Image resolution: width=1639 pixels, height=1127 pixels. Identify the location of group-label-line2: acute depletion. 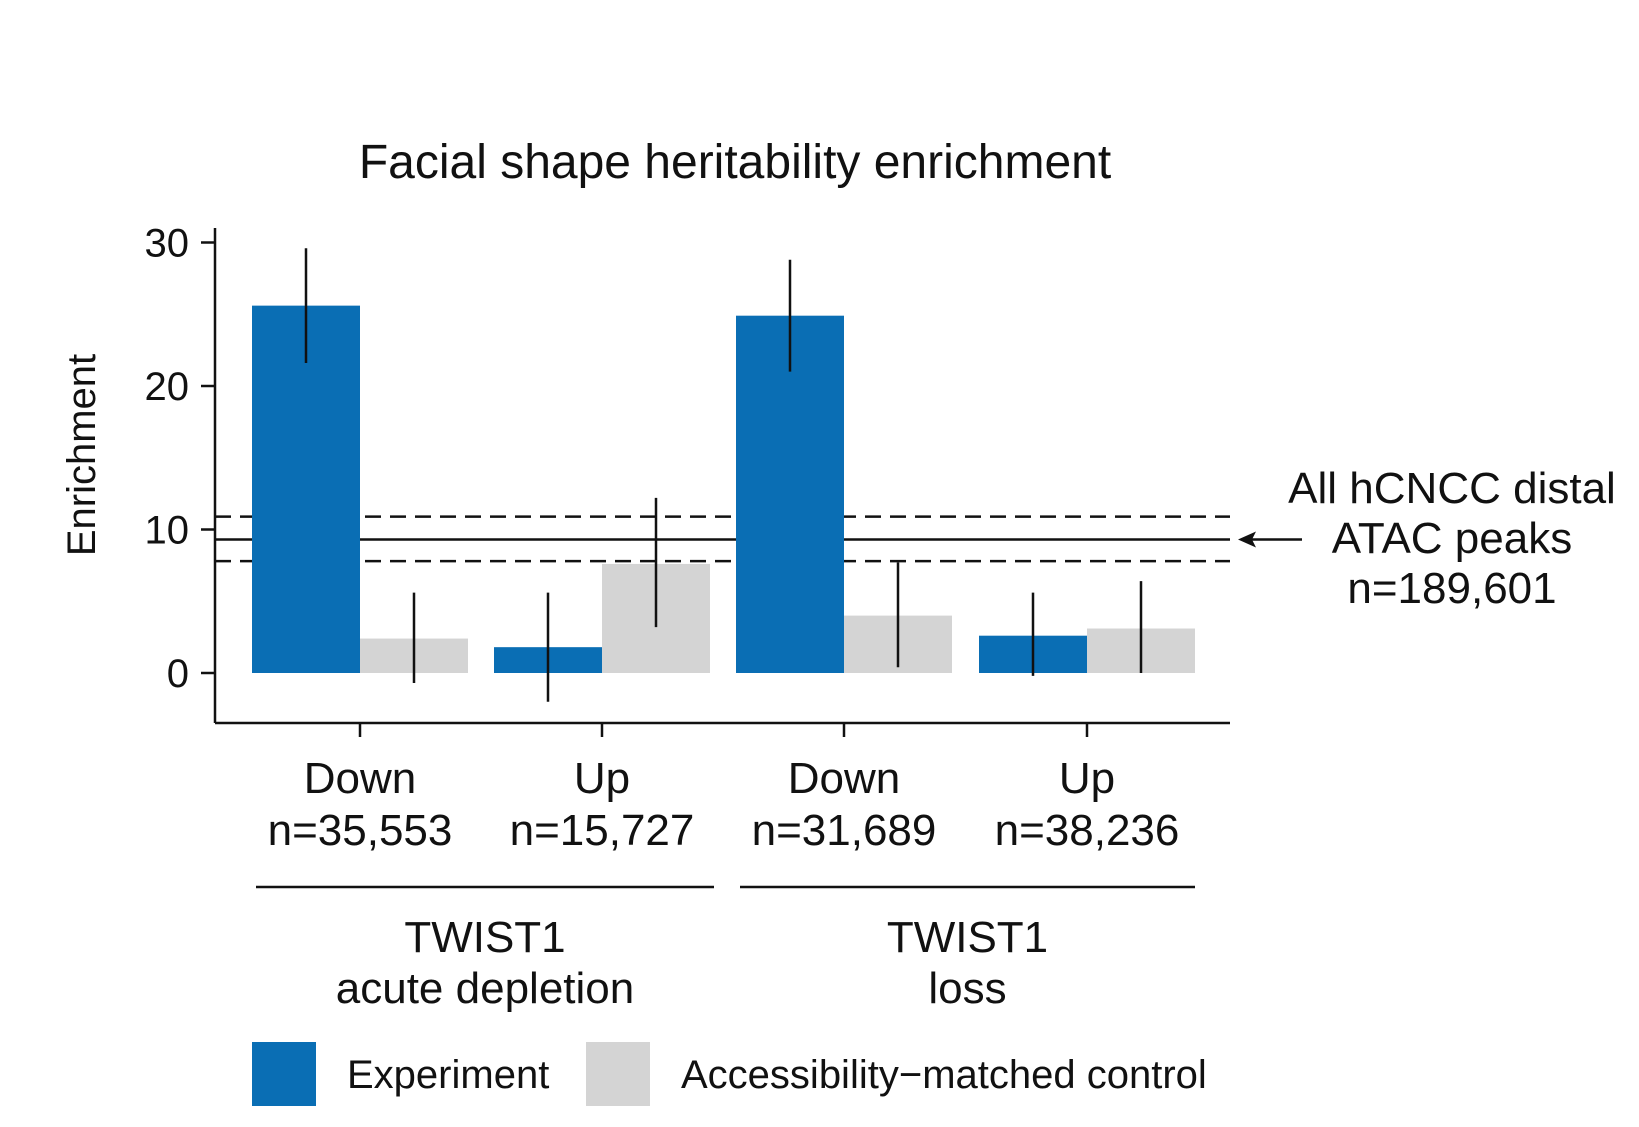
(485, 988).